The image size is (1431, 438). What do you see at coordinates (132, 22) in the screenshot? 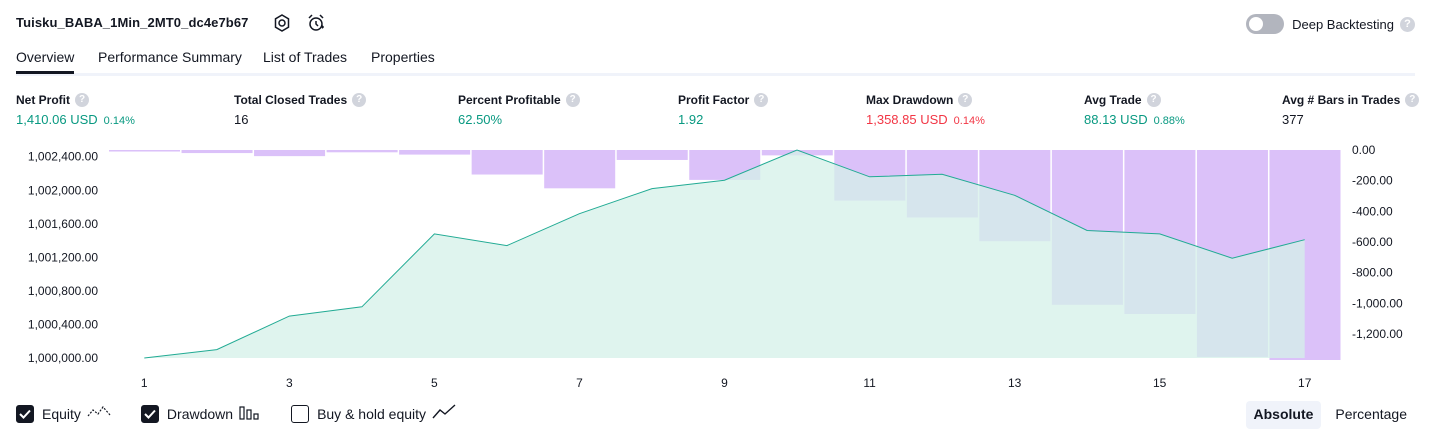
I see `strategy-name: Tuisku_BABA_1Min_2MT0_dc4e7b67` at bounding box center [132, 22].